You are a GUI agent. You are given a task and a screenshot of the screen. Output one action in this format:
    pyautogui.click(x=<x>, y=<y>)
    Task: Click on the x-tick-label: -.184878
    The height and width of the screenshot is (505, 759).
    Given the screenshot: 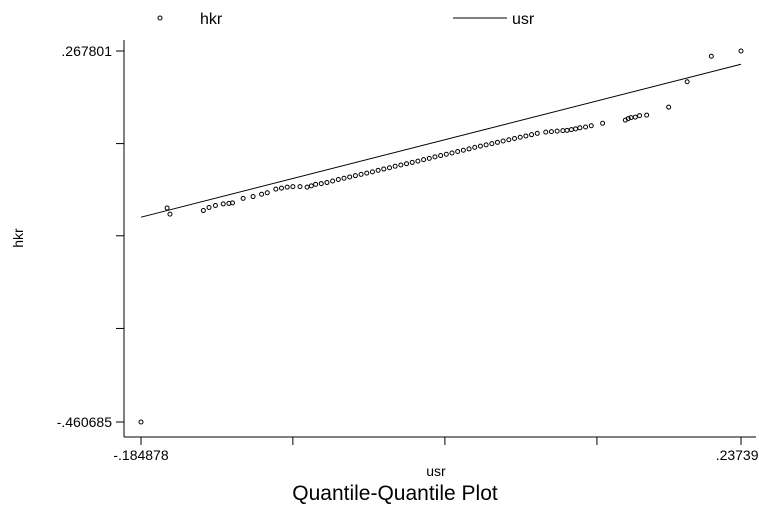 What is the action you would take?
    pyautogui.click(x=140, y=455)
    